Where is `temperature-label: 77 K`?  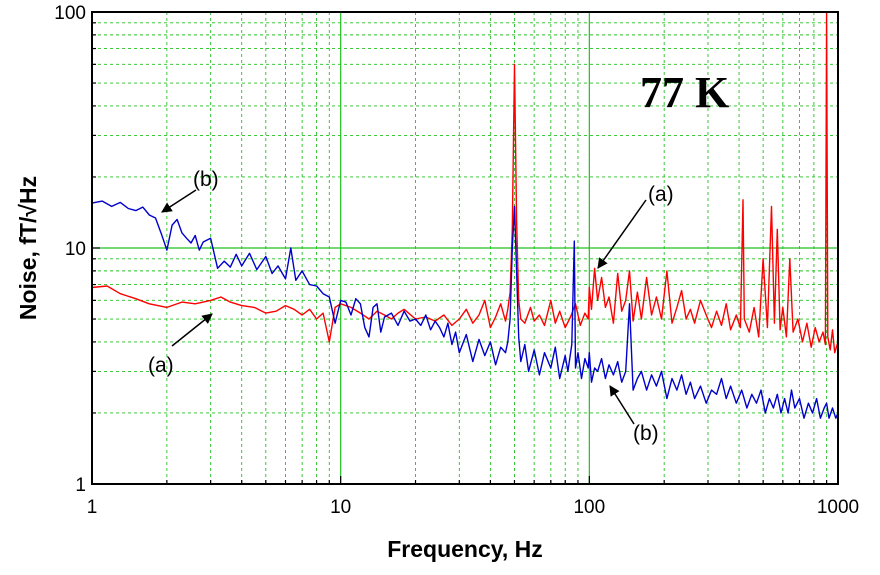 temperature-label: 77 K is located at coordinates (684, 92).